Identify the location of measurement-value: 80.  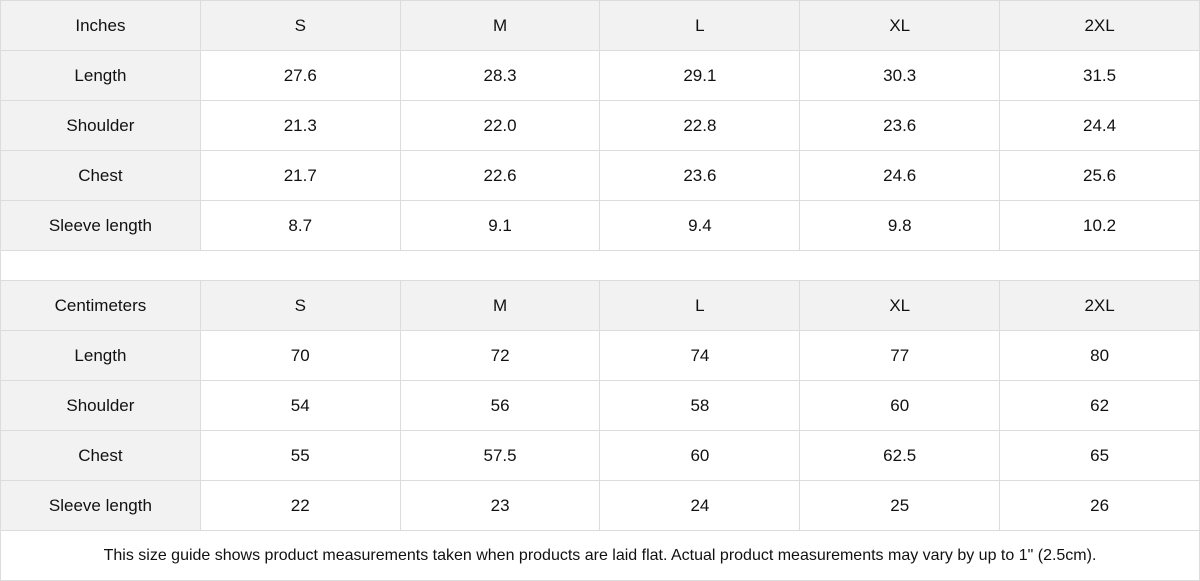
(1099, 355).